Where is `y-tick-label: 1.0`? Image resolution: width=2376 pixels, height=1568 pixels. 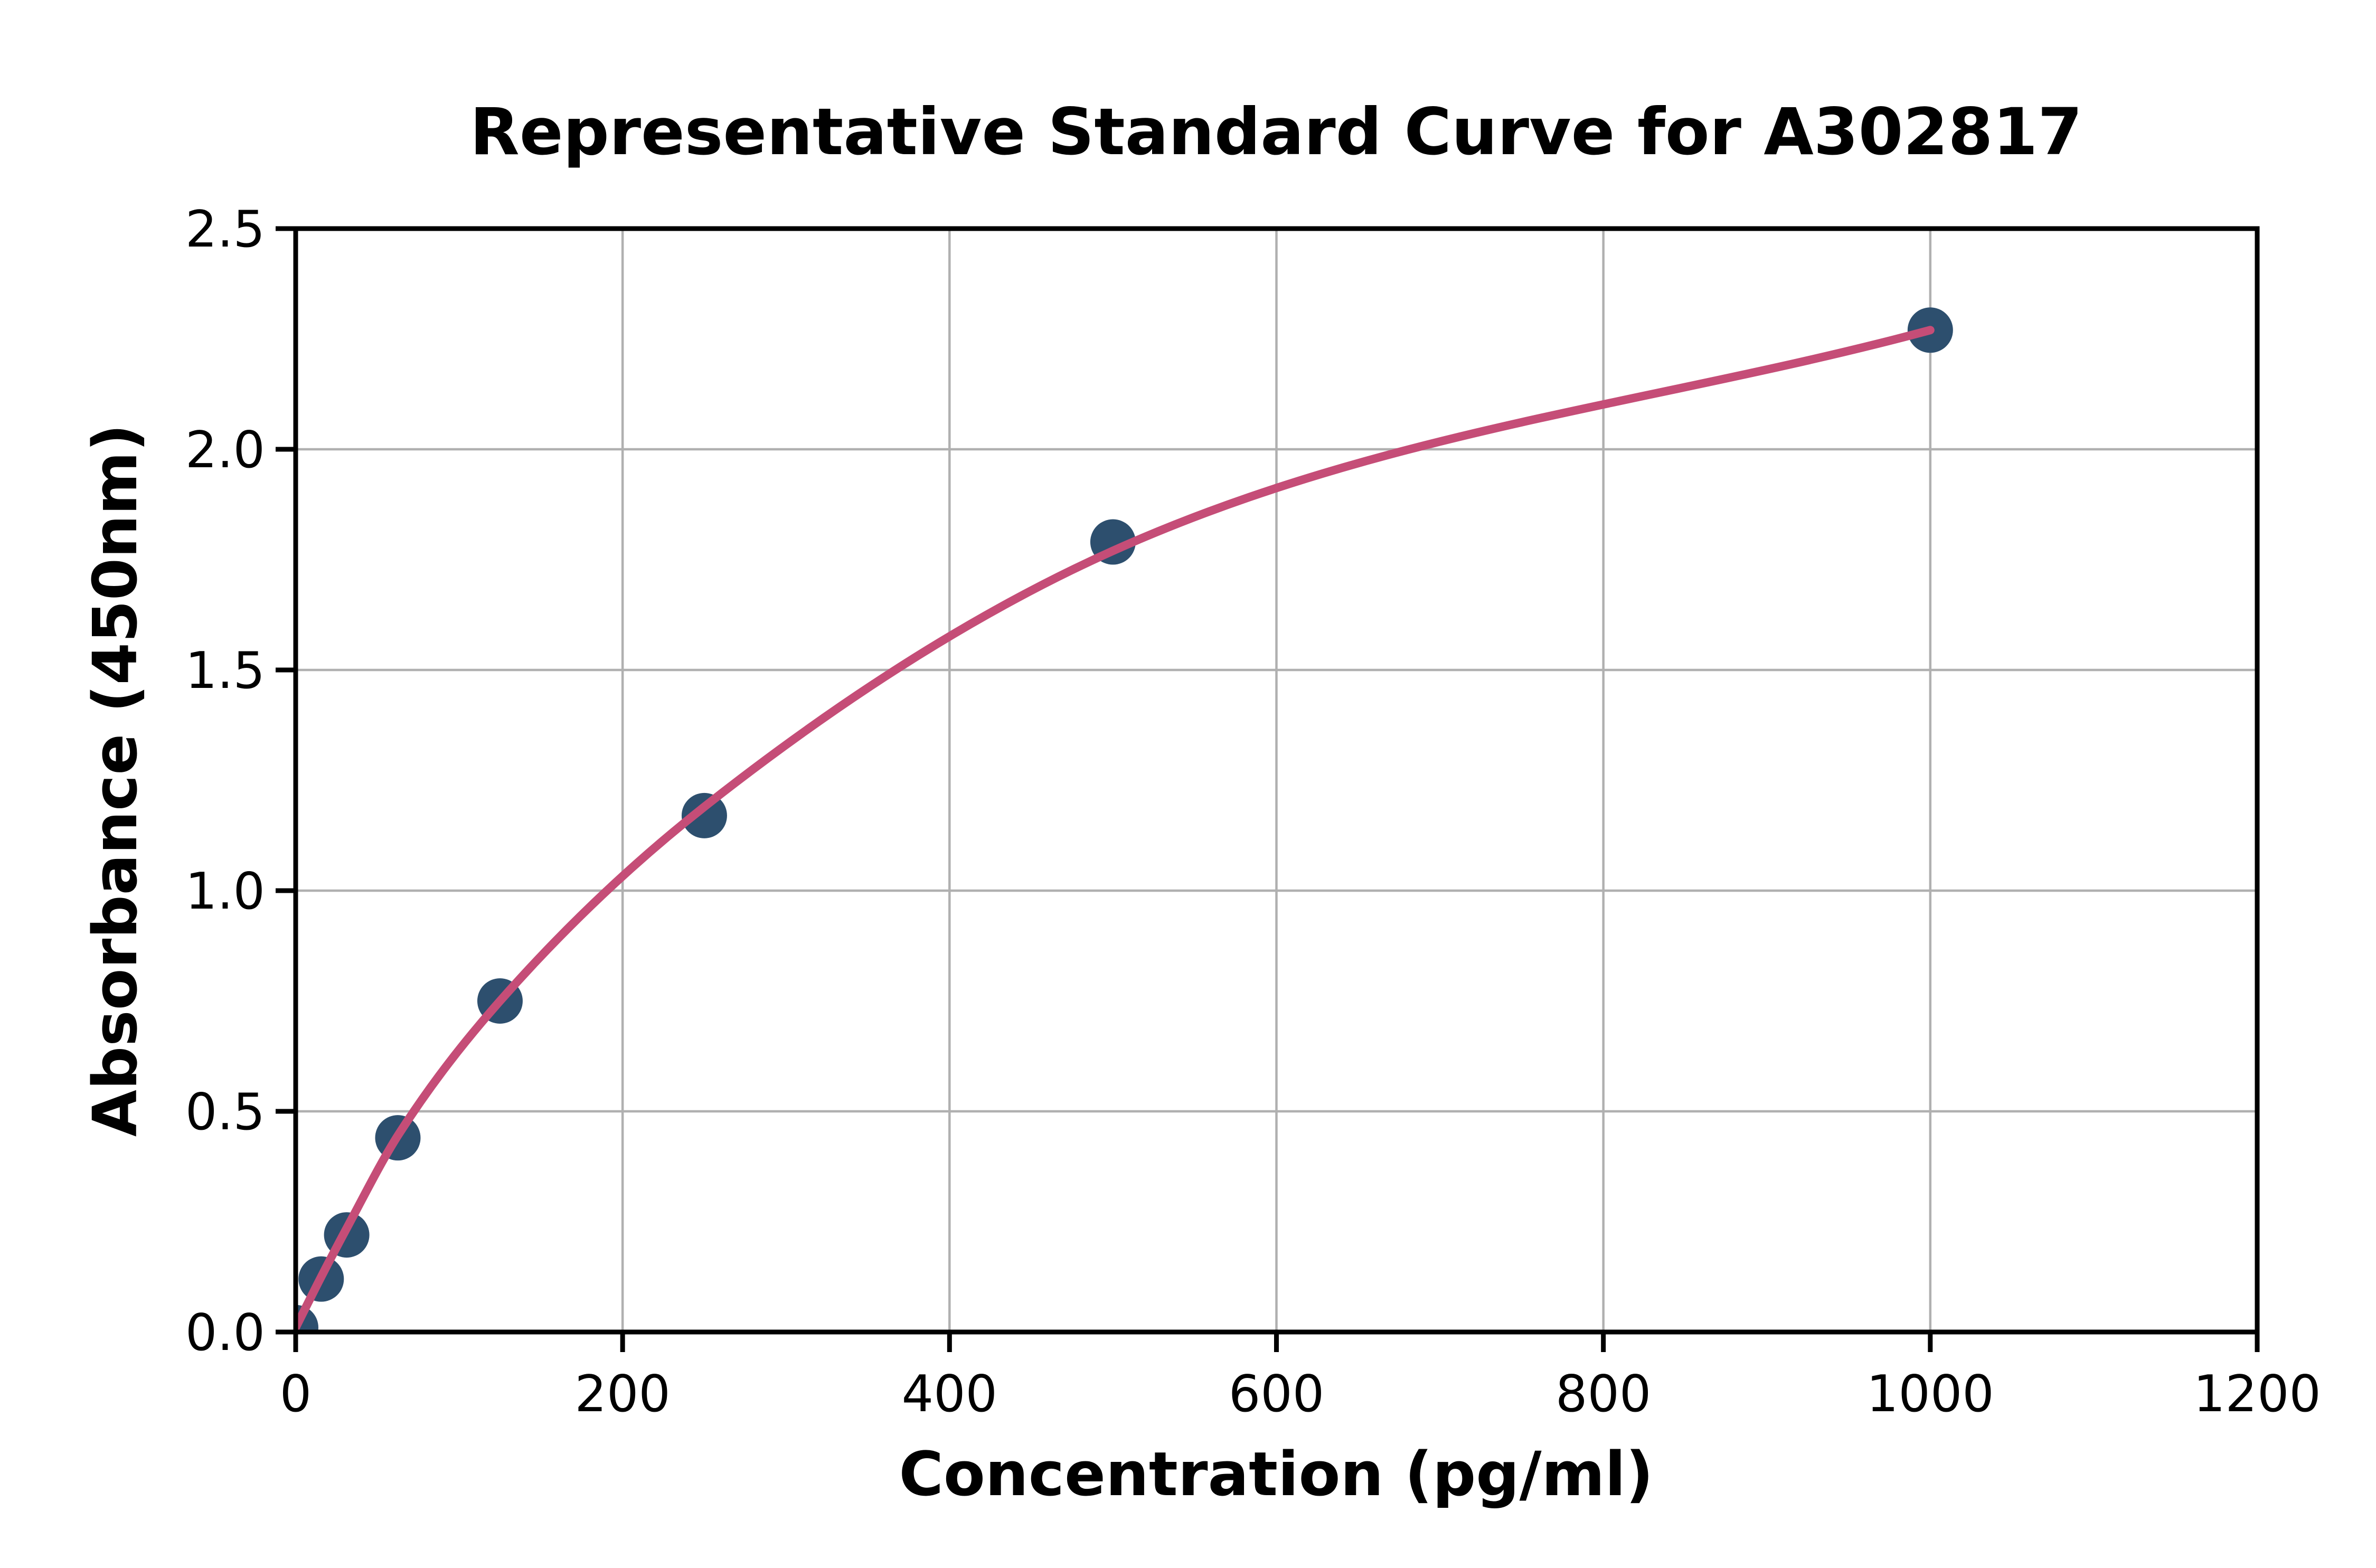 y-tick-label: 1.0 is located at coordinates (225, 892).